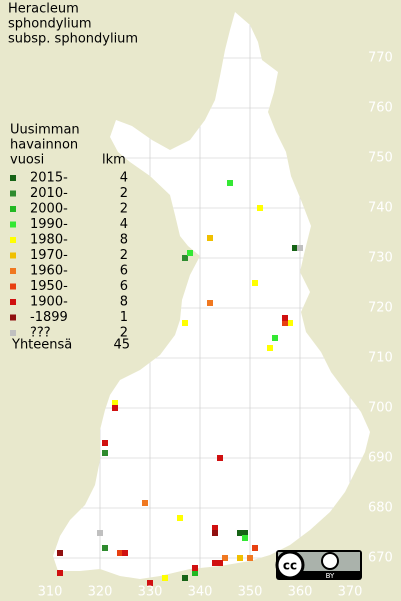 This screenshot has height=601, width=401. Describe the element at coordinates (380, 408) in the screenshot. I see `y-tick-label: 700` at that location.